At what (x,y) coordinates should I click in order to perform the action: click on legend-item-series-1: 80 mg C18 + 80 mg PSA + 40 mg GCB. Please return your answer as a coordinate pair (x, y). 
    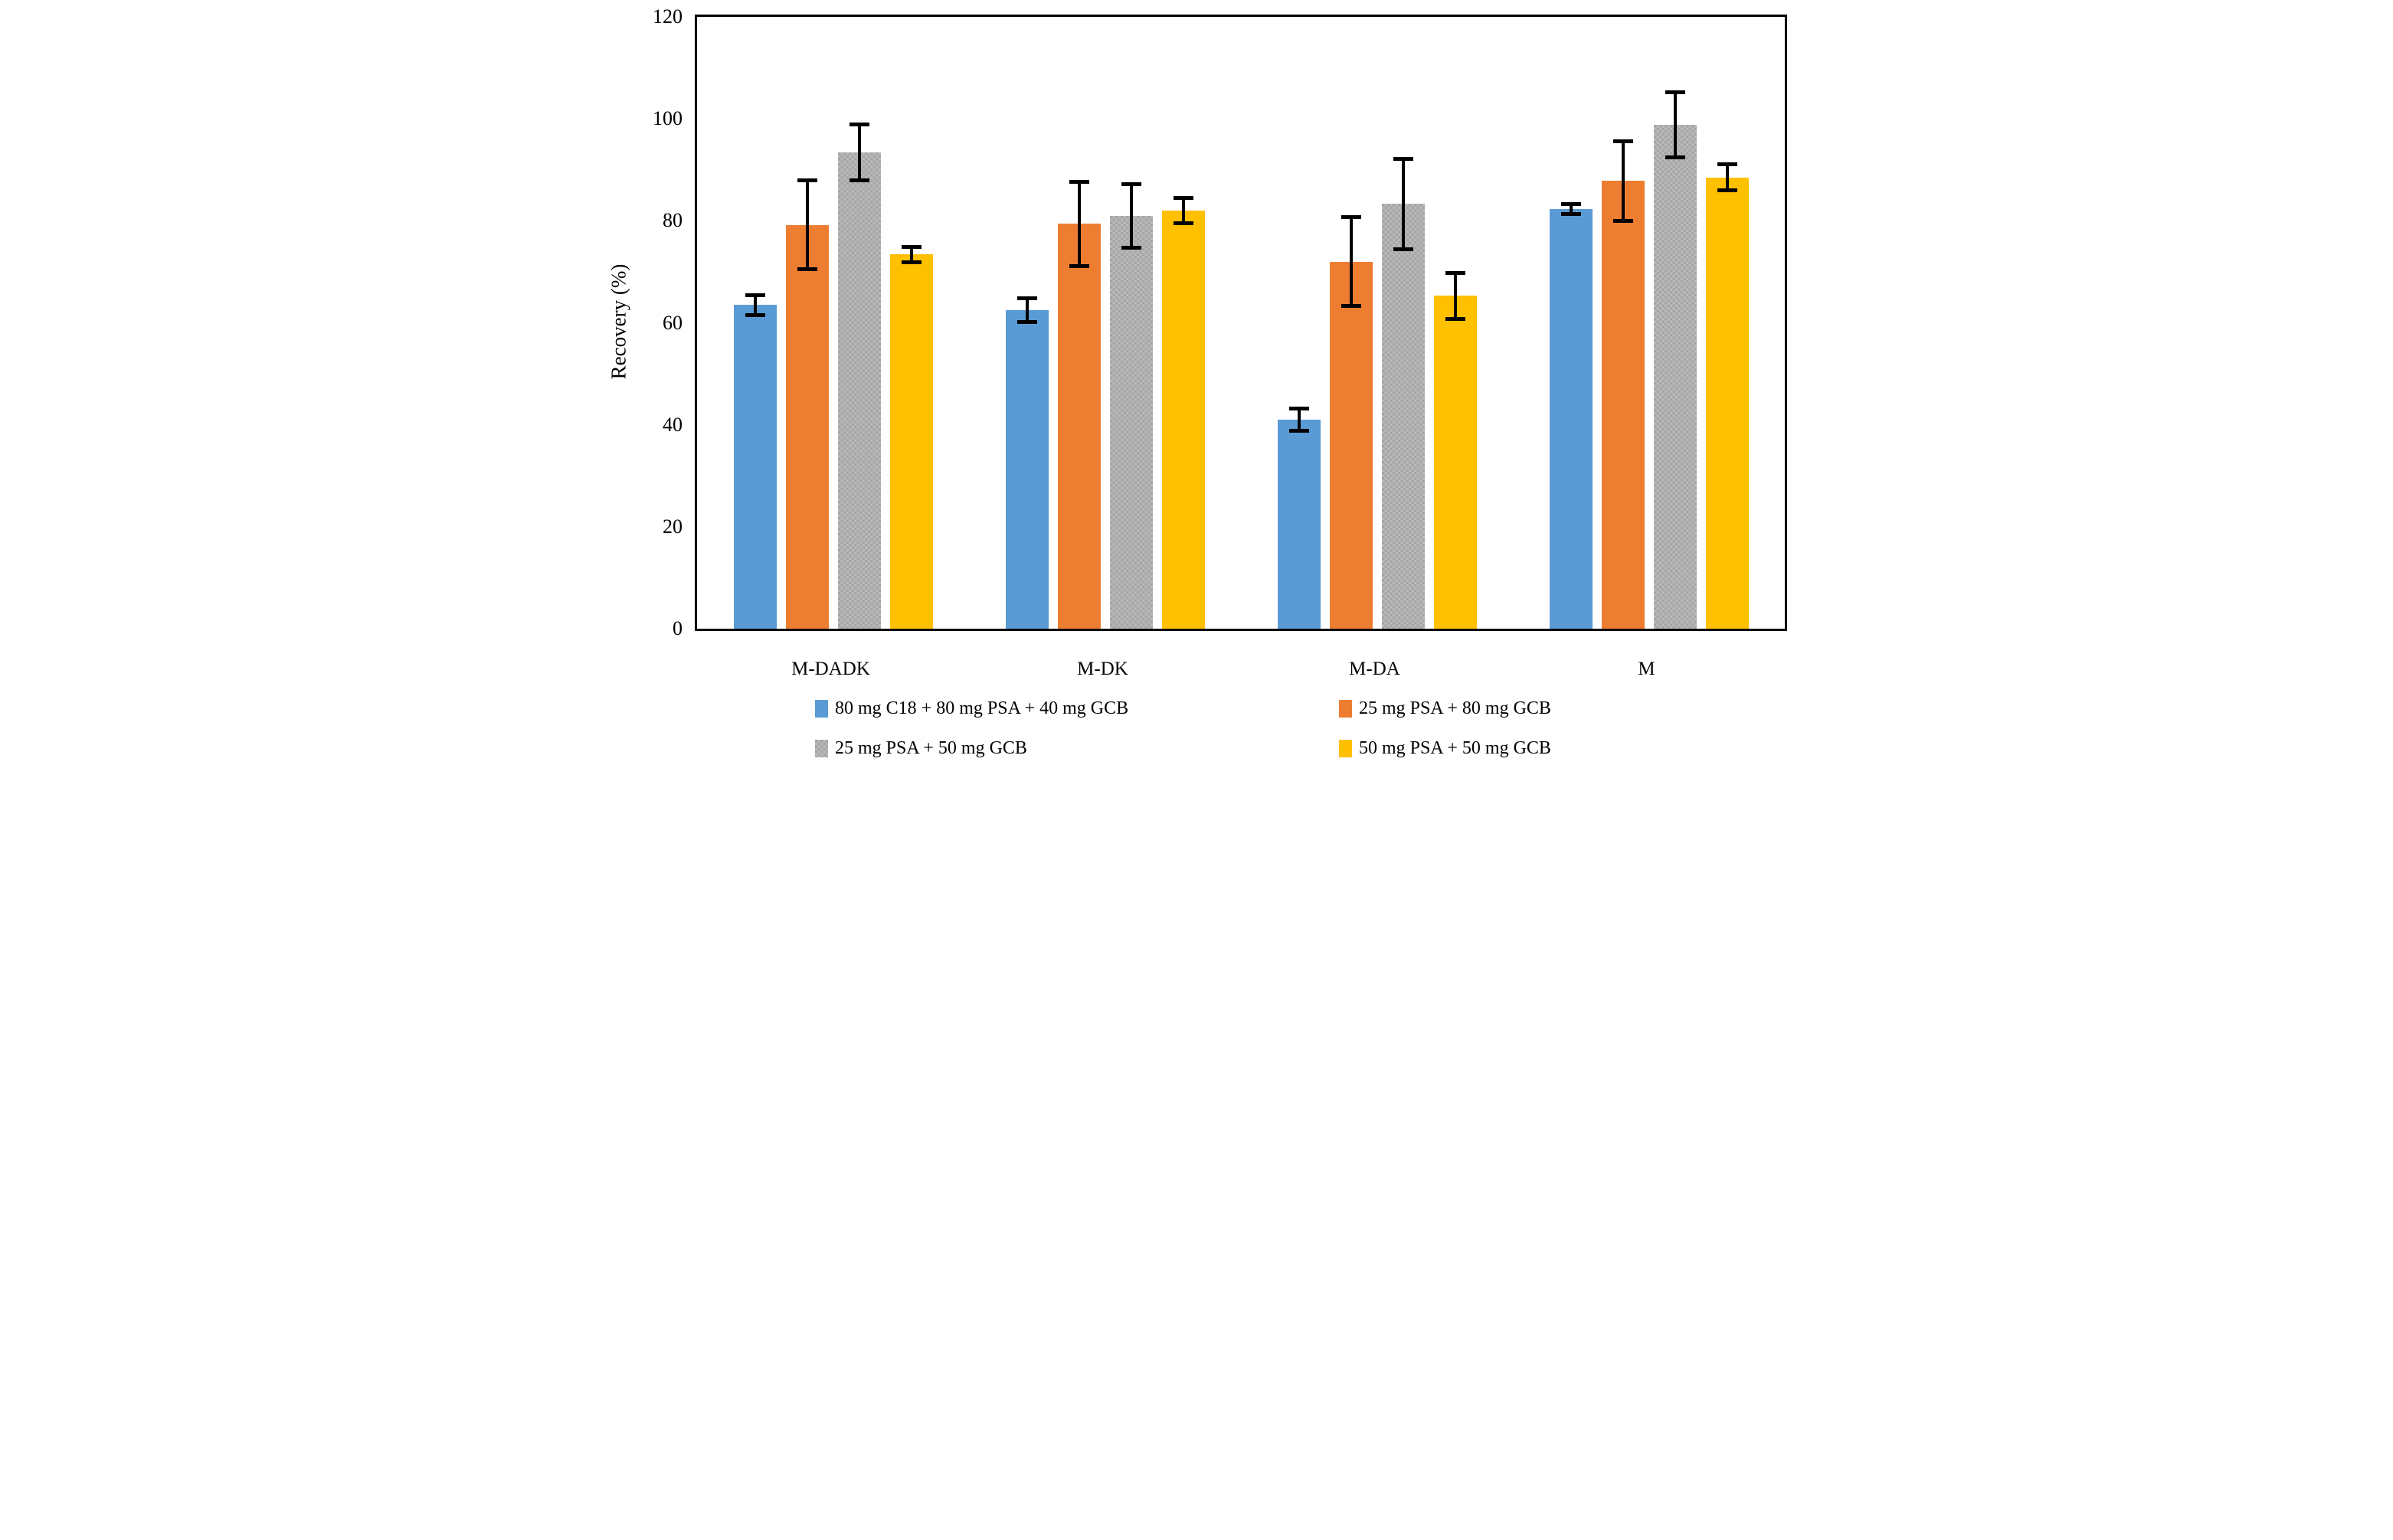
    Looking at the image, I should click on (971, 708).